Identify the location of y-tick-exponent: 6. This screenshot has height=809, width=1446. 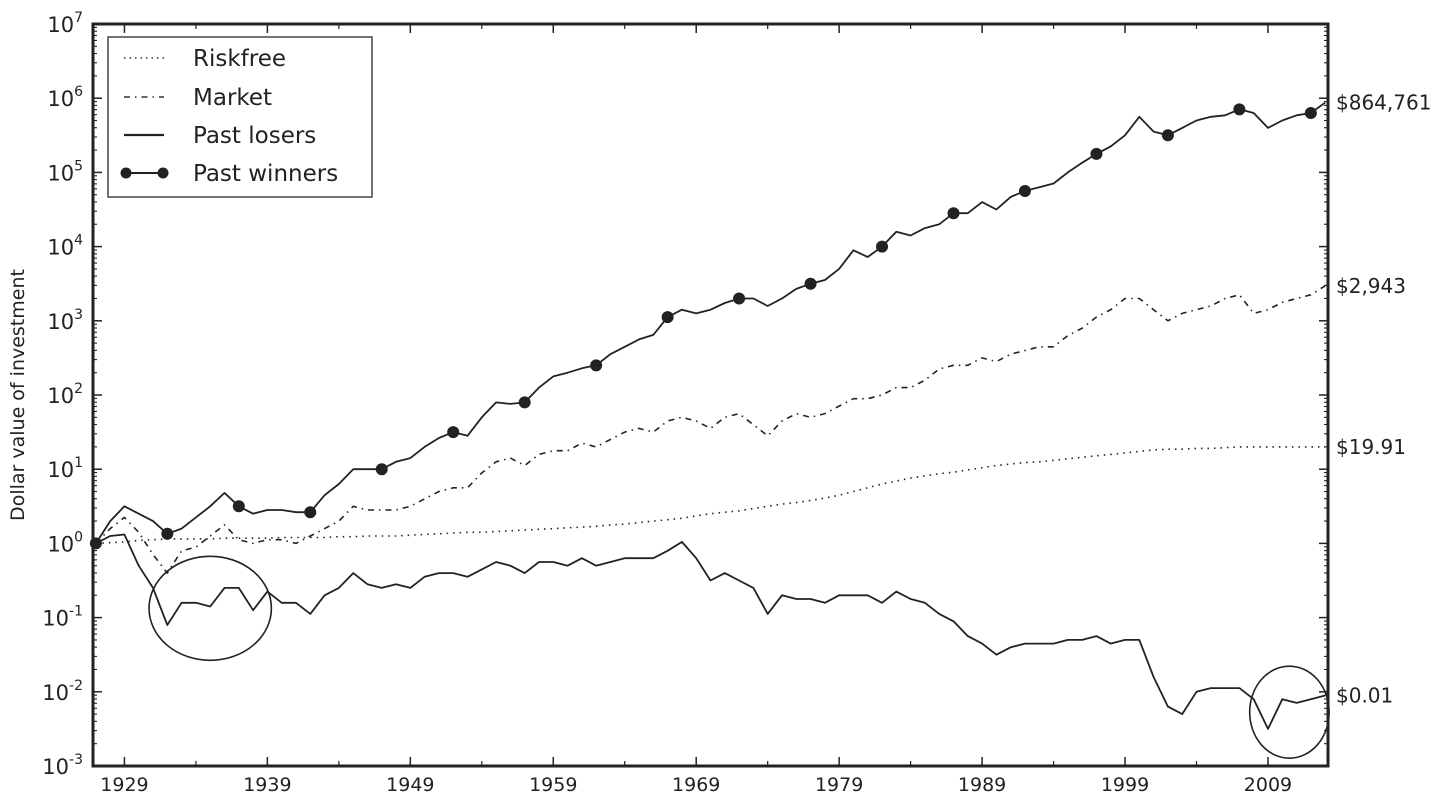
(78, 92).